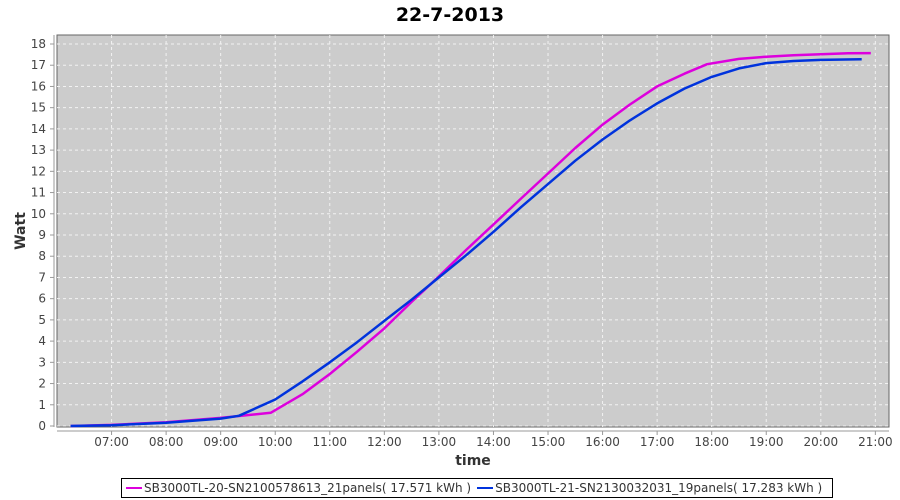 Image resolution: width=900 pixels, height=500 pixels. Describe the element at coordinates (111, 442) in the screenshot. I see `x-tick-label: 07:00` at that location.